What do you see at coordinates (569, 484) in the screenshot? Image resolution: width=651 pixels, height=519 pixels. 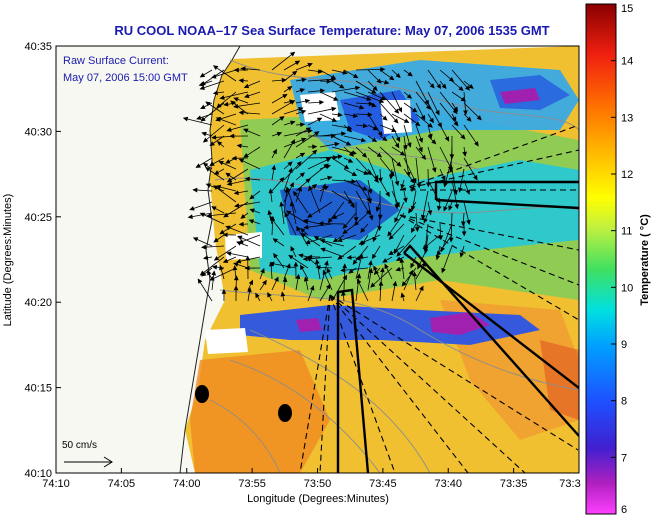 I see `x-tick-label: 73:3` at bounding box center [569, 484].